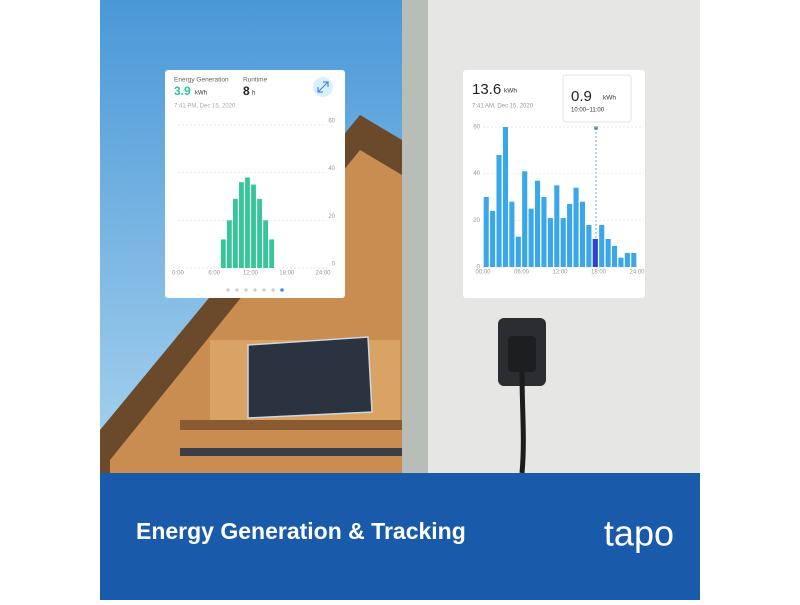 The height and width of the screenshot is (605, 800). Describe the element at coordinates (246, 91) in the screenshot. I see `runtime-value: 8` at that location.